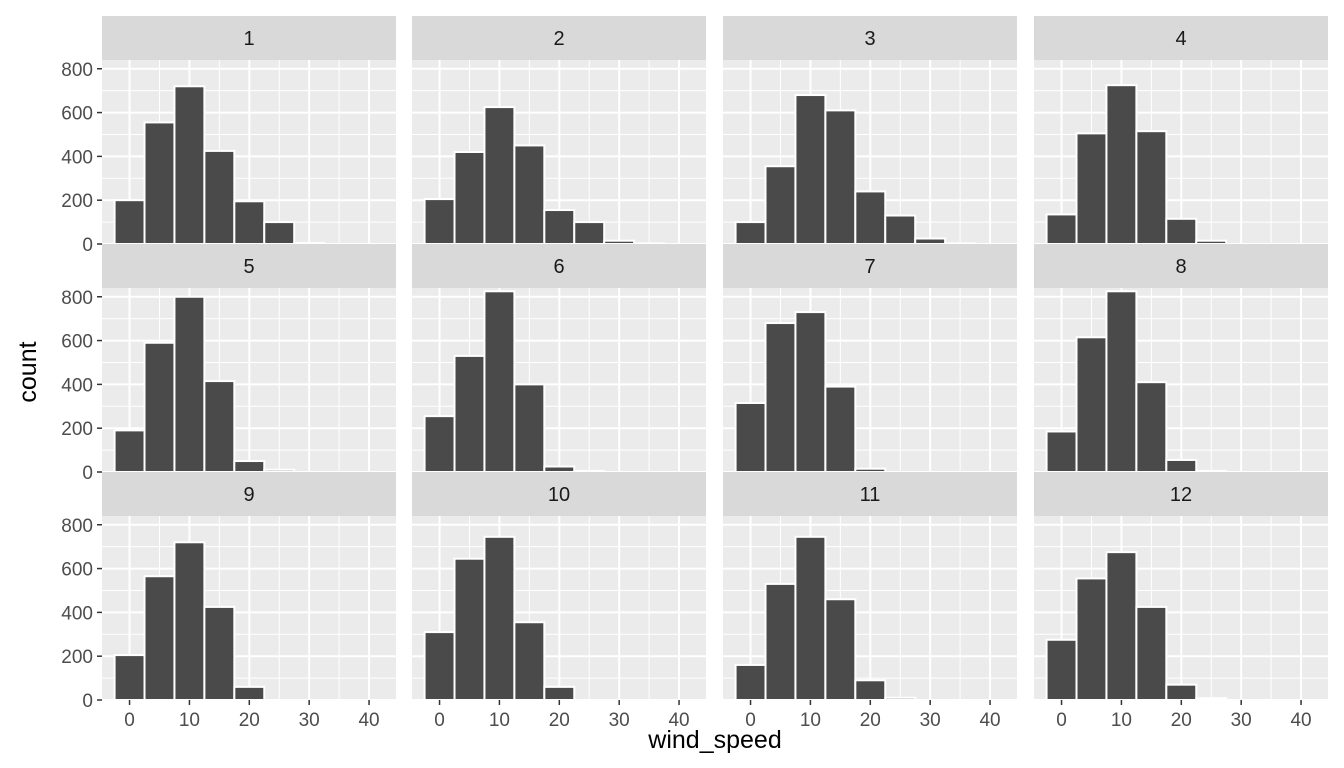 This screenshot has width=1344, height=768. Describe the element at coordinates (1180, 39) in the screenshot. I see `facet-strip-label: 4` at that location.